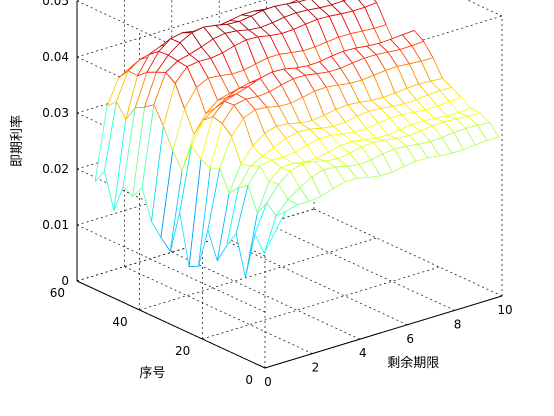 The width and height of the screenshot is (554, 416). I want to click on y-tick-label: 40, so click(119, 322).